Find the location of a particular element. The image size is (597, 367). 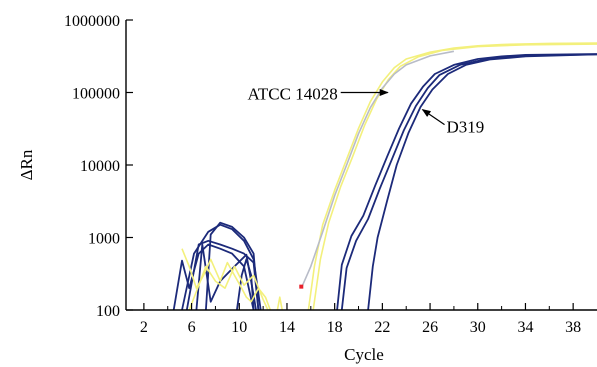

x-tick-label: 18 is located at coordinates (335, 327).